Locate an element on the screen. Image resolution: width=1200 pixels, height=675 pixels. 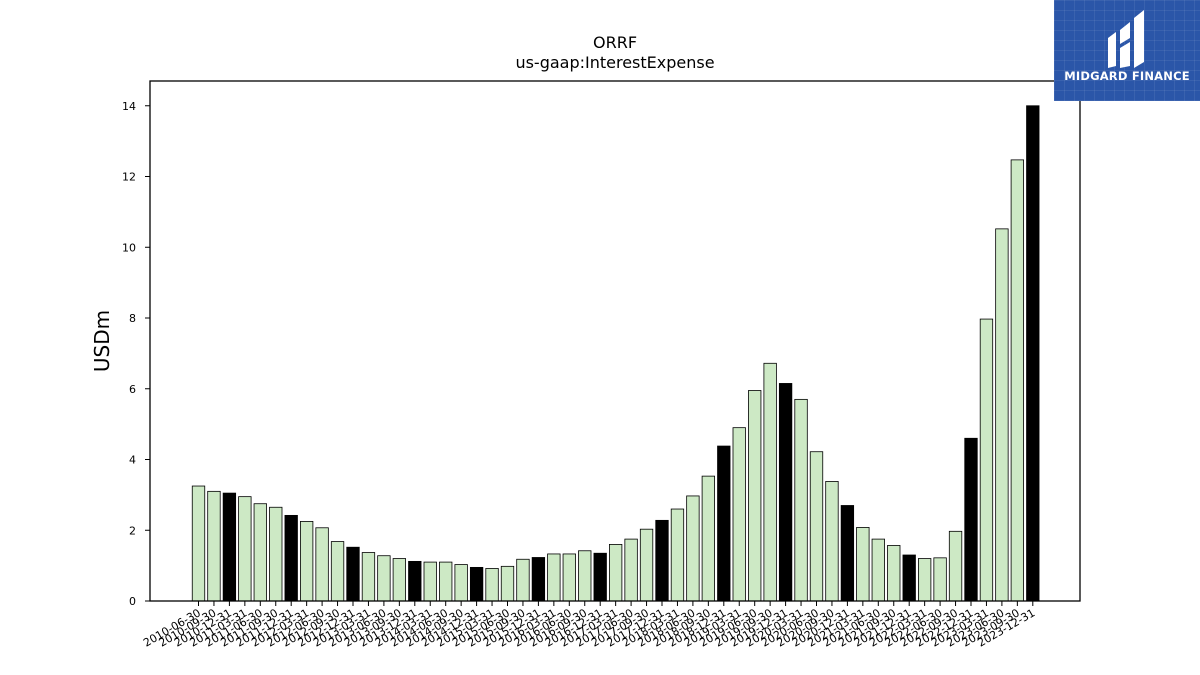
y-tick-label: 14 is located at coordinates (129, 106).